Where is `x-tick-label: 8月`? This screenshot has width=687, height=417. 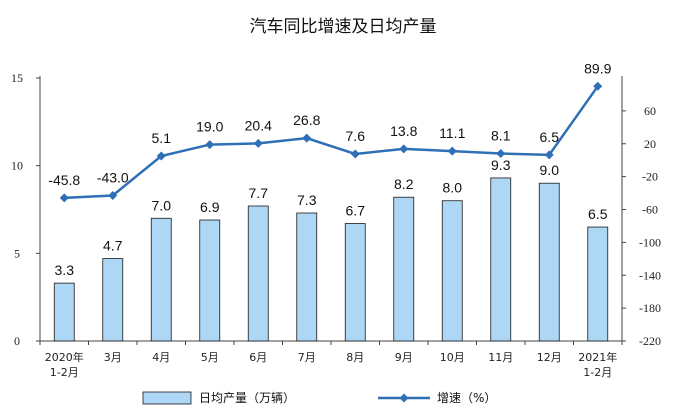
x-tick-label: 8月 is located at coordinates (355, 357).